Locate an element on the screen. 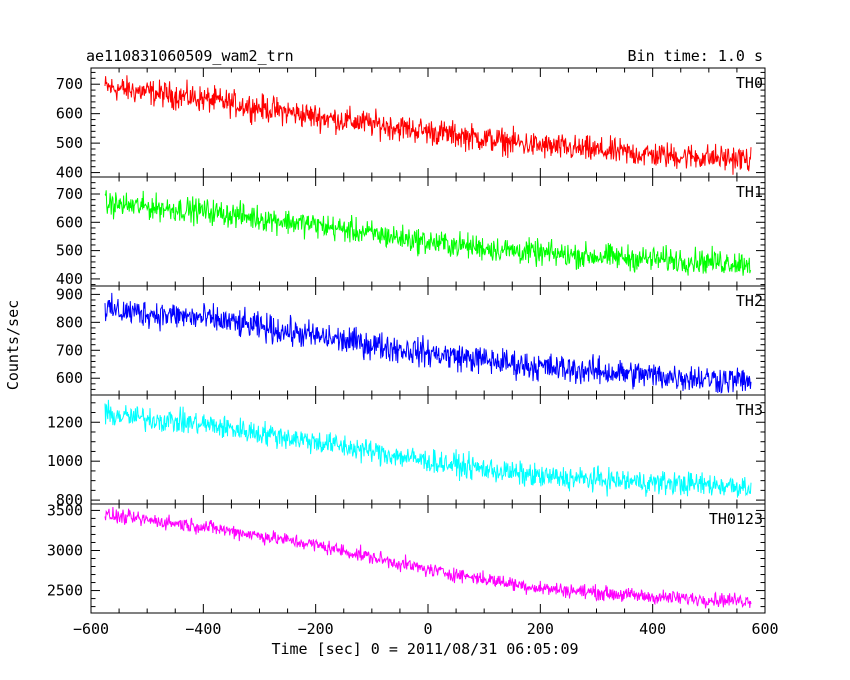 The image size is (850, 680). x-tick-label: 600 is located at coordinates (764, 629).